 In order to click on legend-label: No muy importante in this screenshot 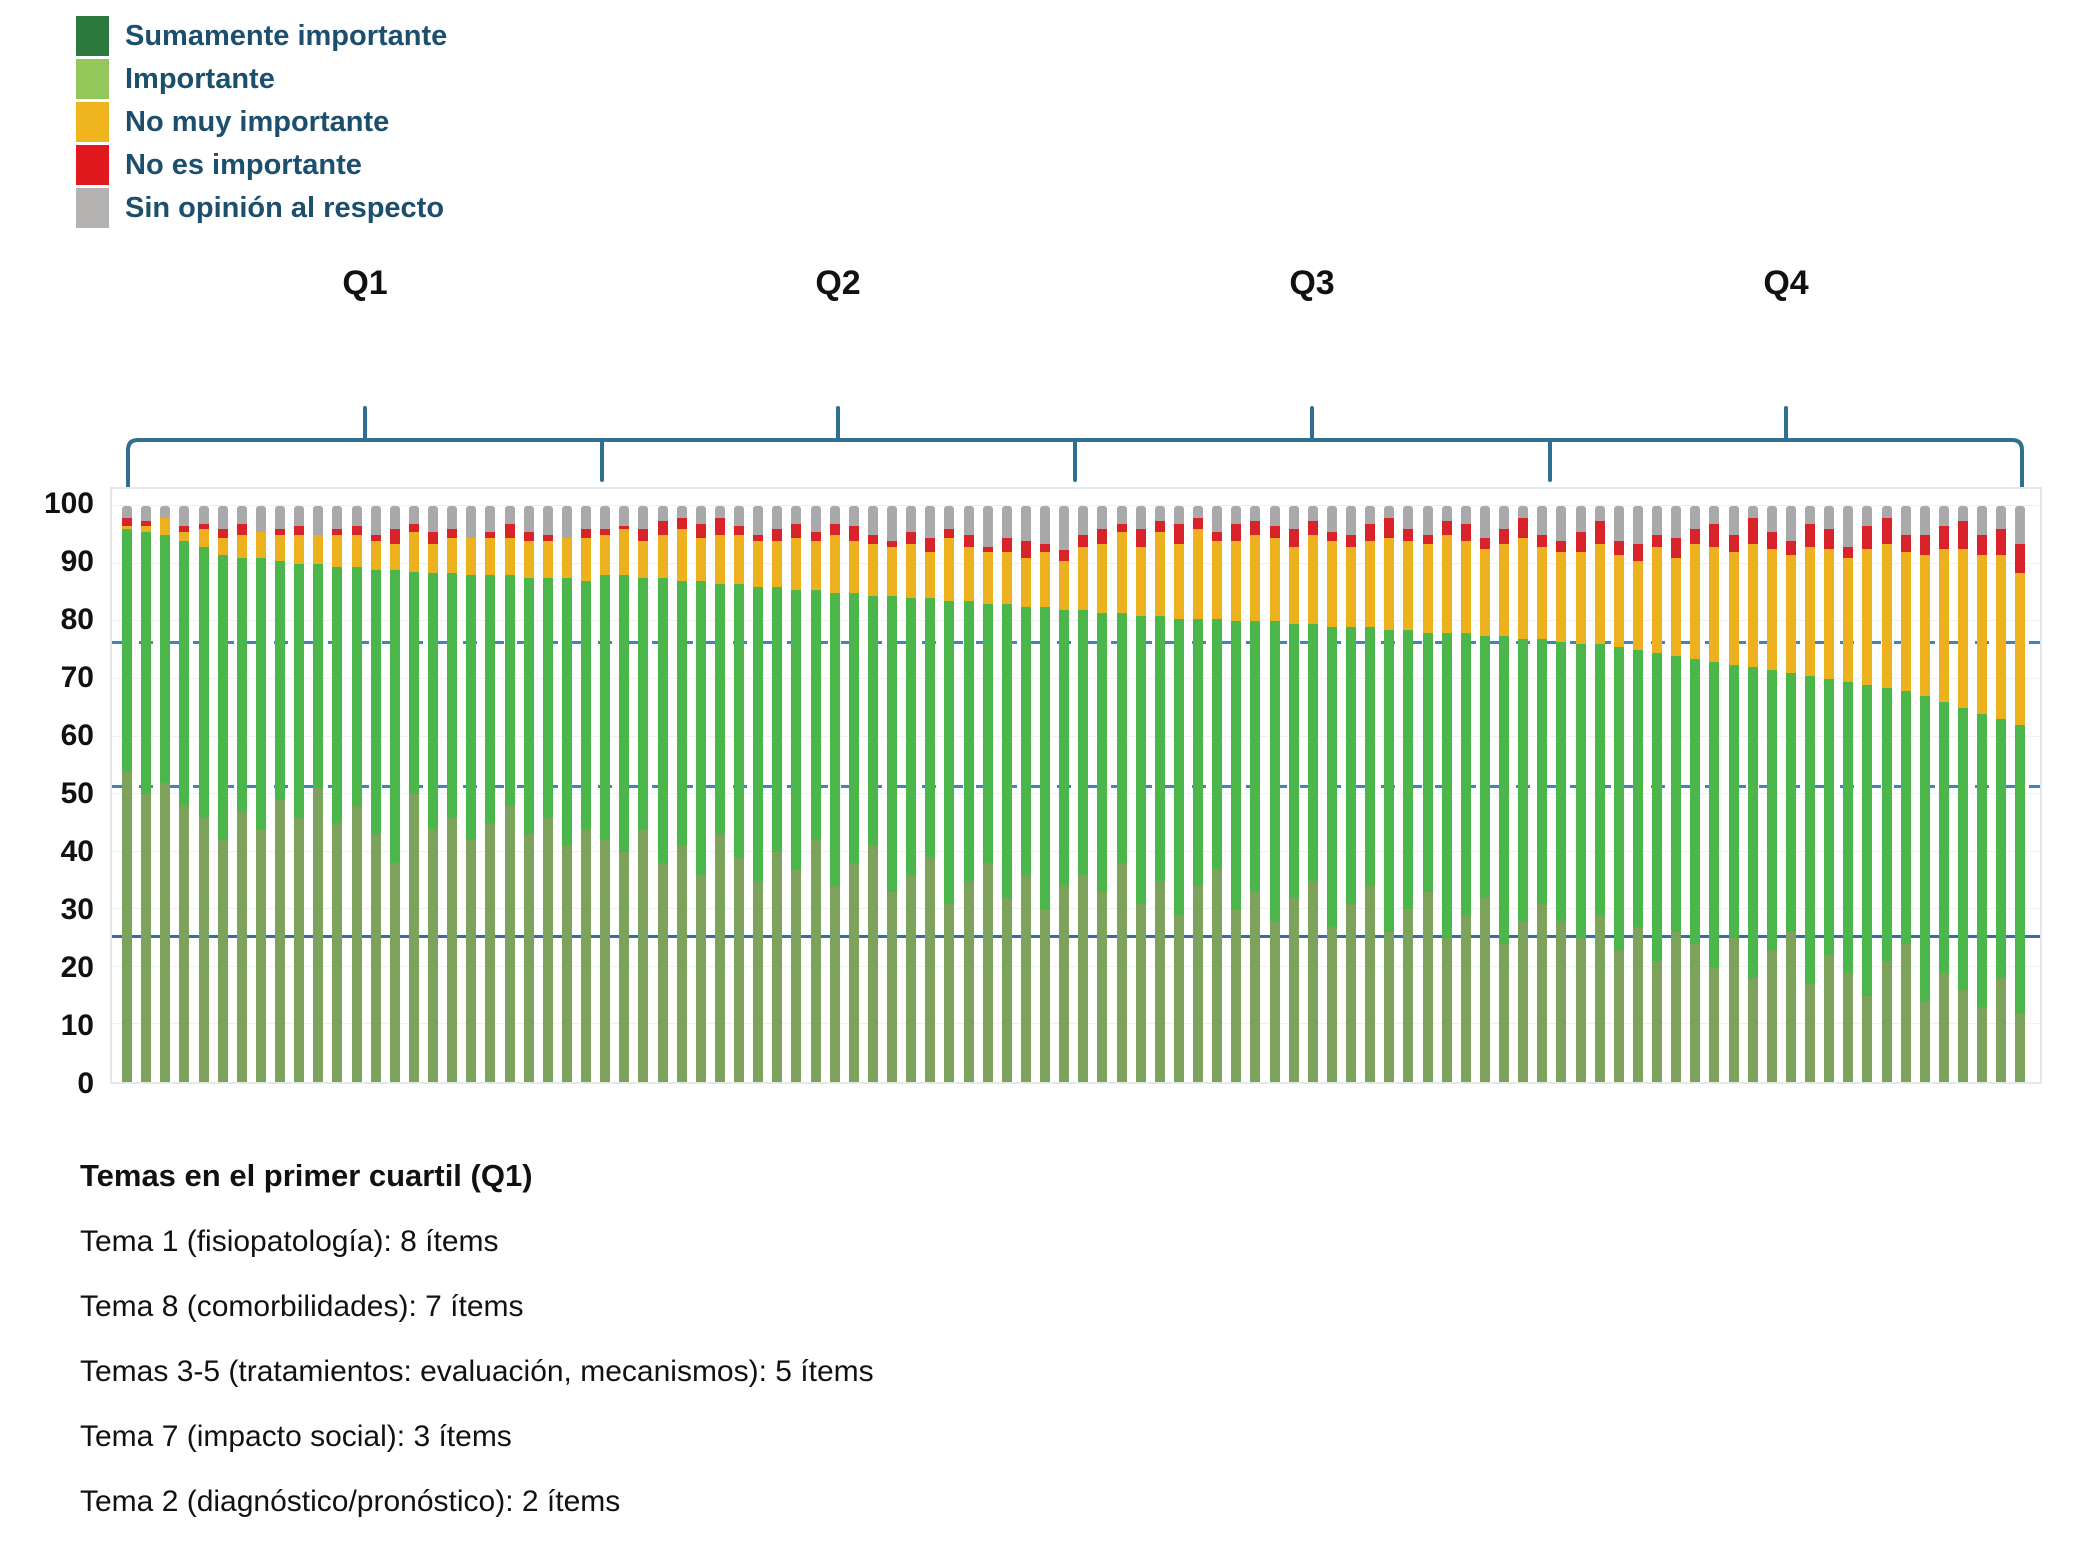, I will do `click(257, 121)`.